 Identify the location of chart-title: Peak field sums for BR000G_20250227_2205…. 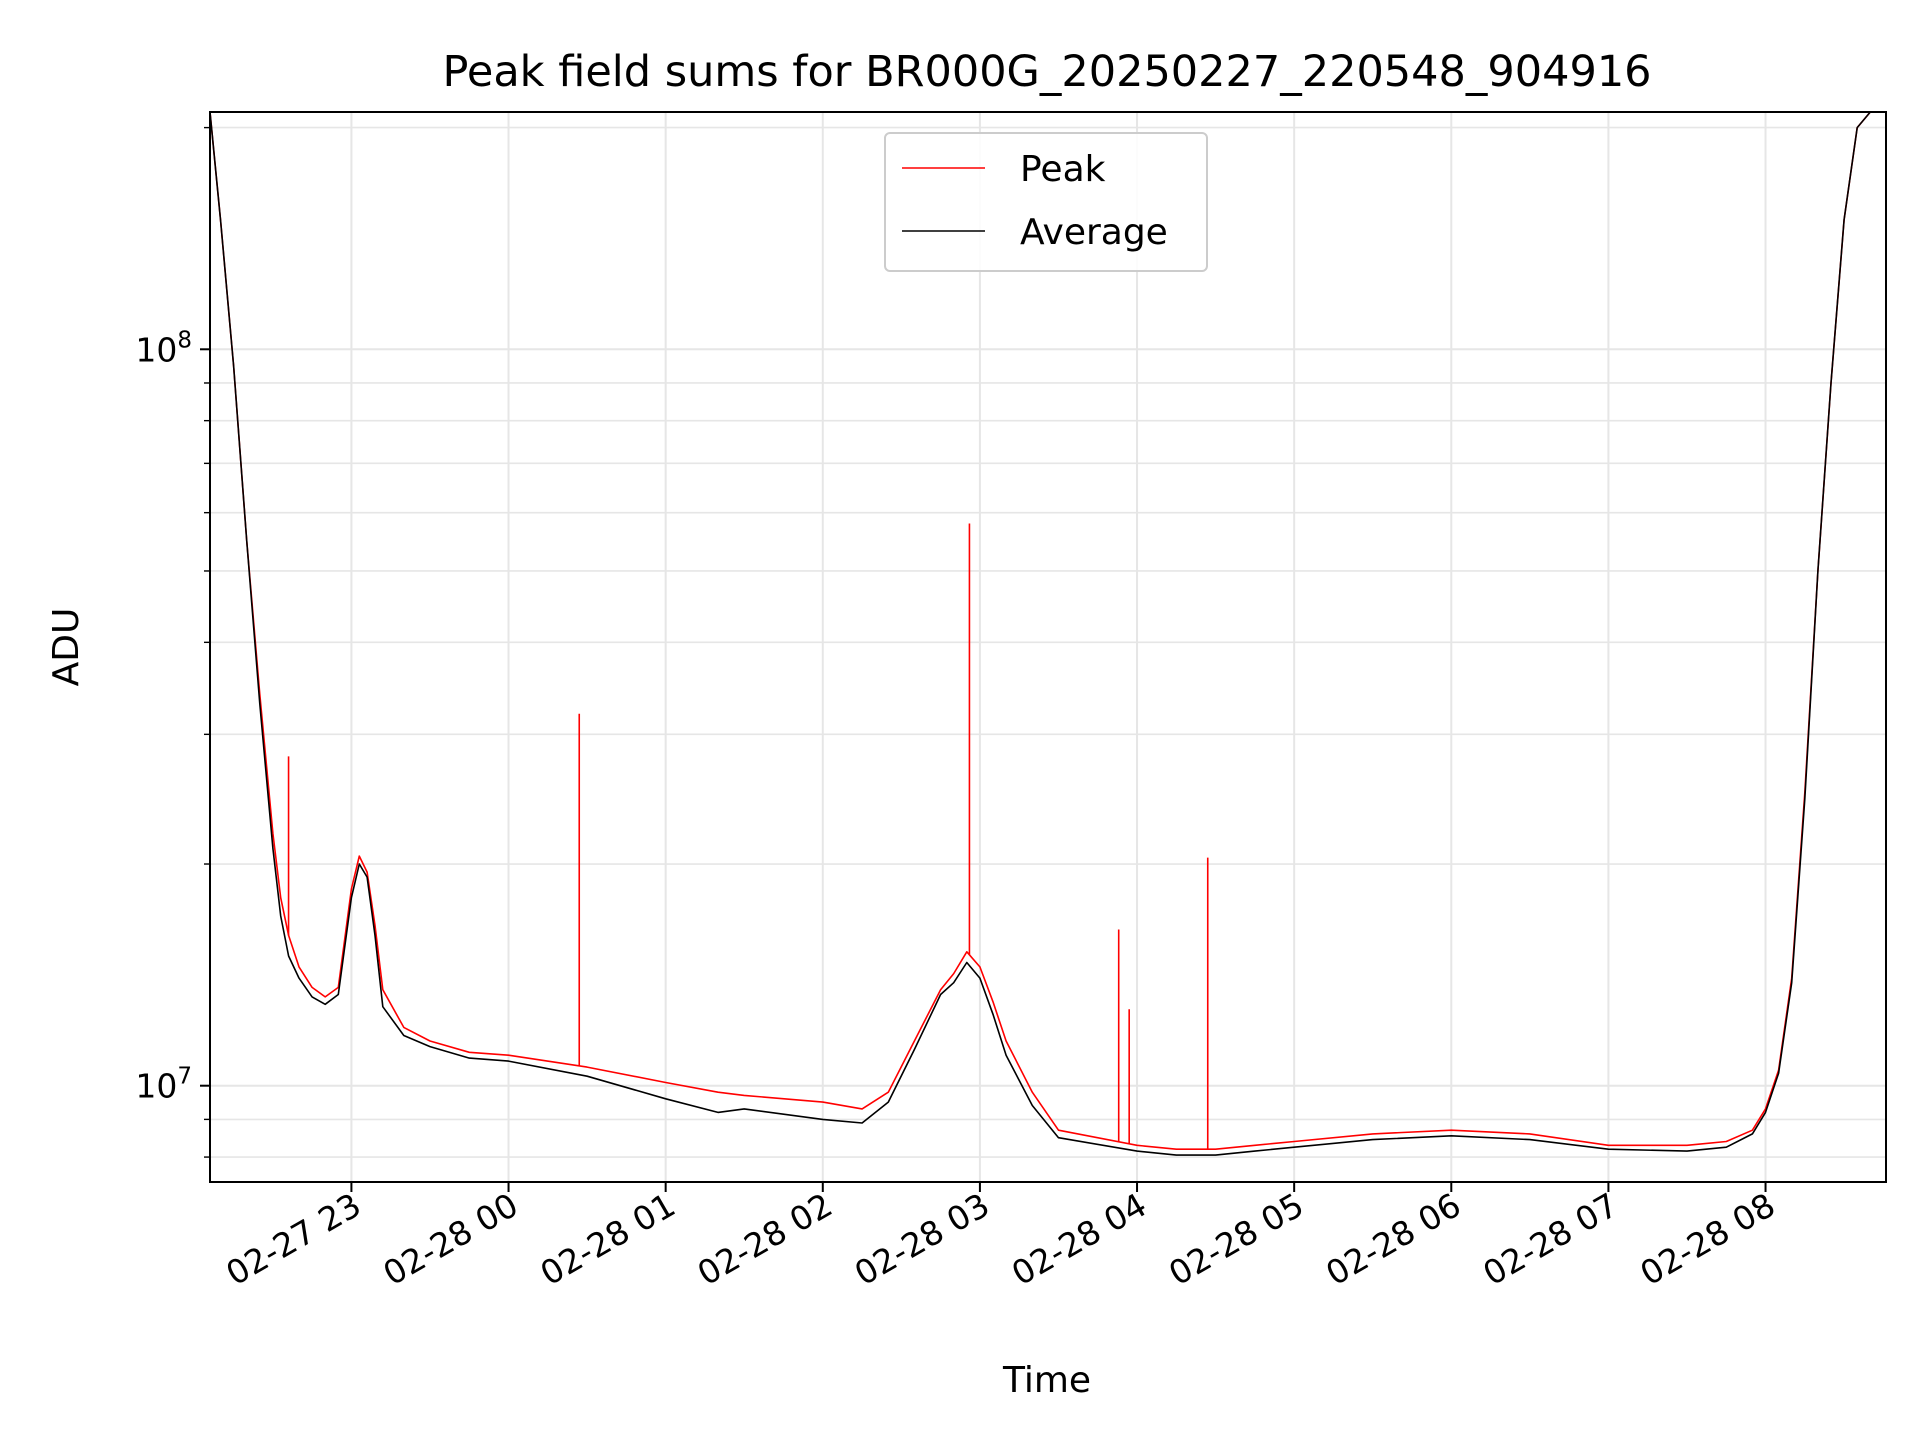
(1046, 72).